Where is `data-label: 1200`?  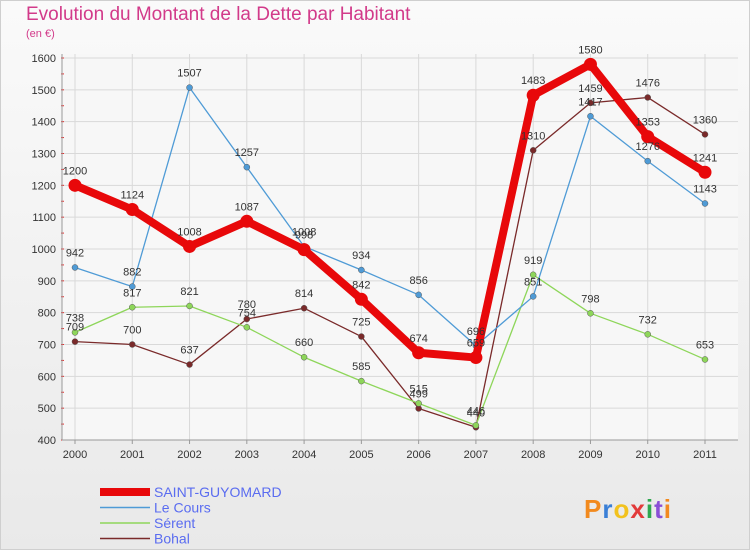 data-label: 1200 is located at coordinates (75, 171).